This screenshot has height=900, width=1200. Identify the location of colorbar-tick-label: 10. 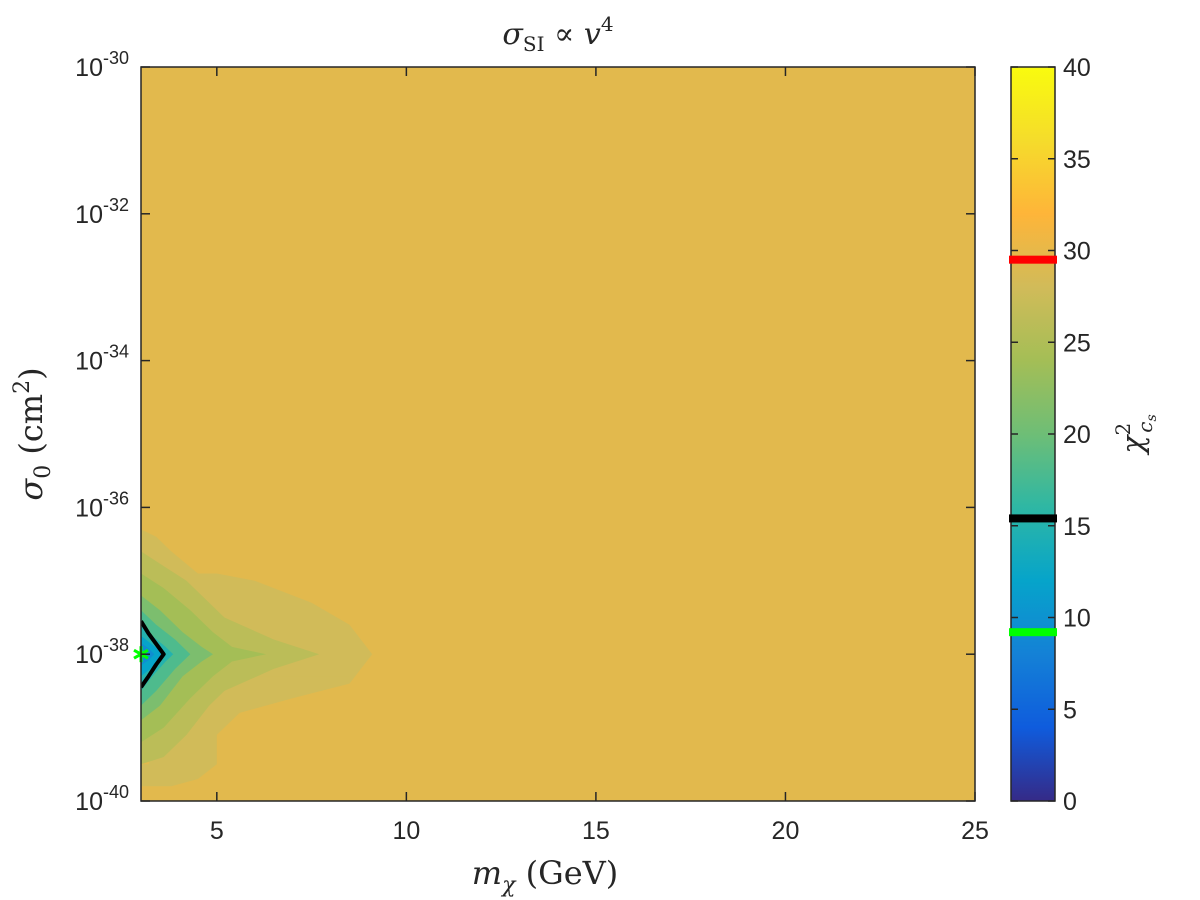
(1077, 619).